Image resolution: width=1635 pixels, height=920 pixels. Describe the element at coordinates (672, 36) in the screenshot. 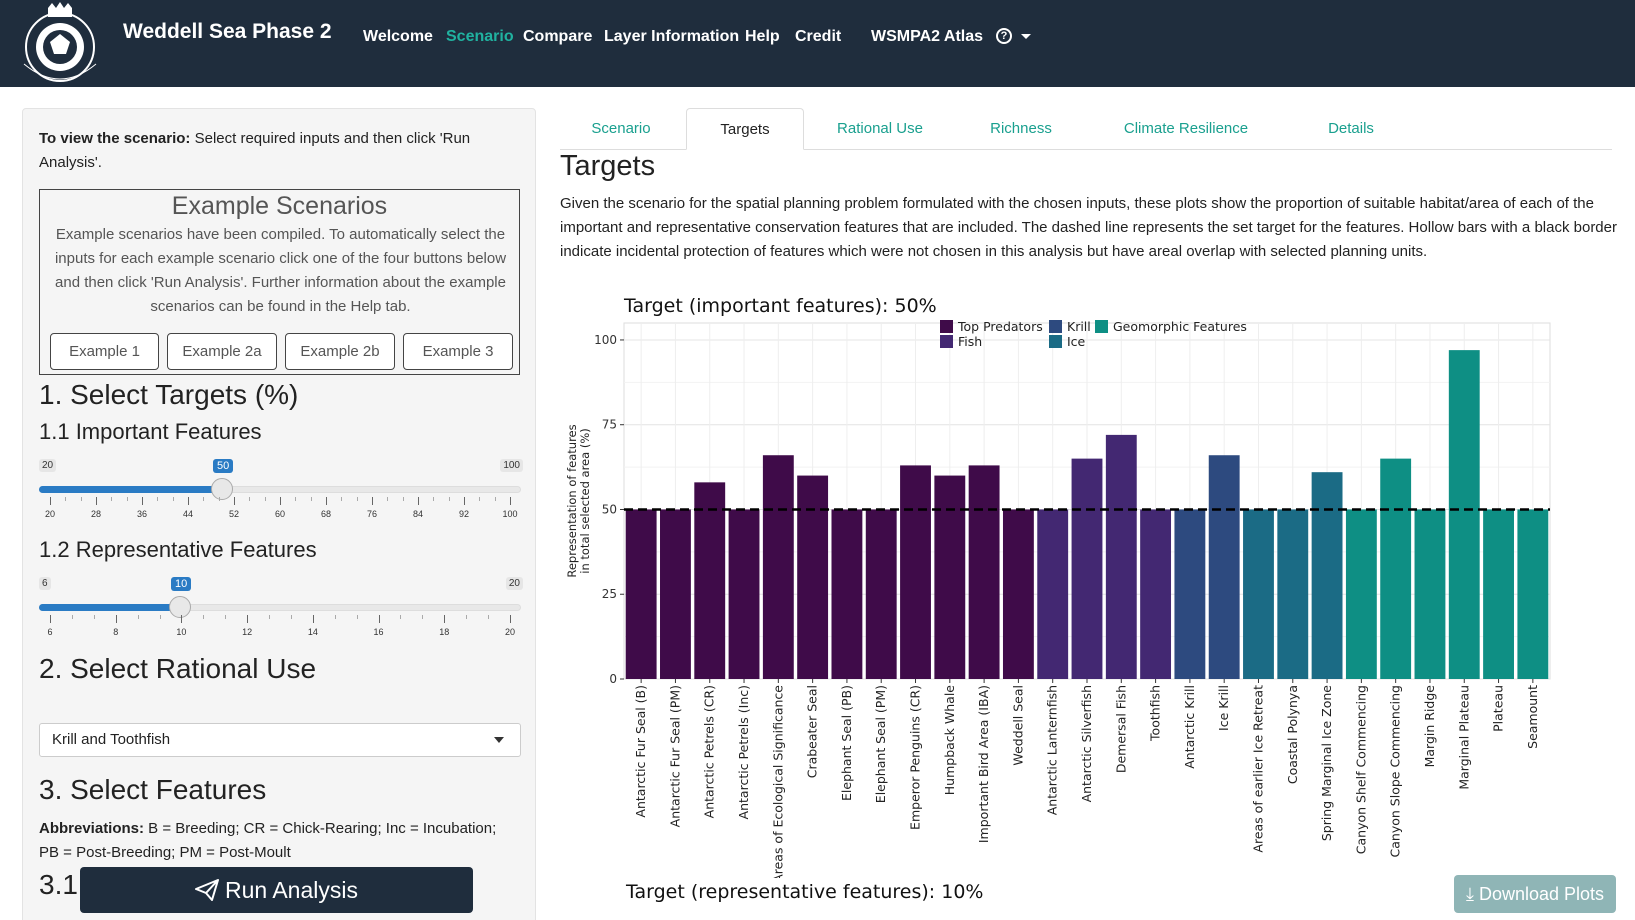

I see `nav-layer-information: Layer Information` at that location.